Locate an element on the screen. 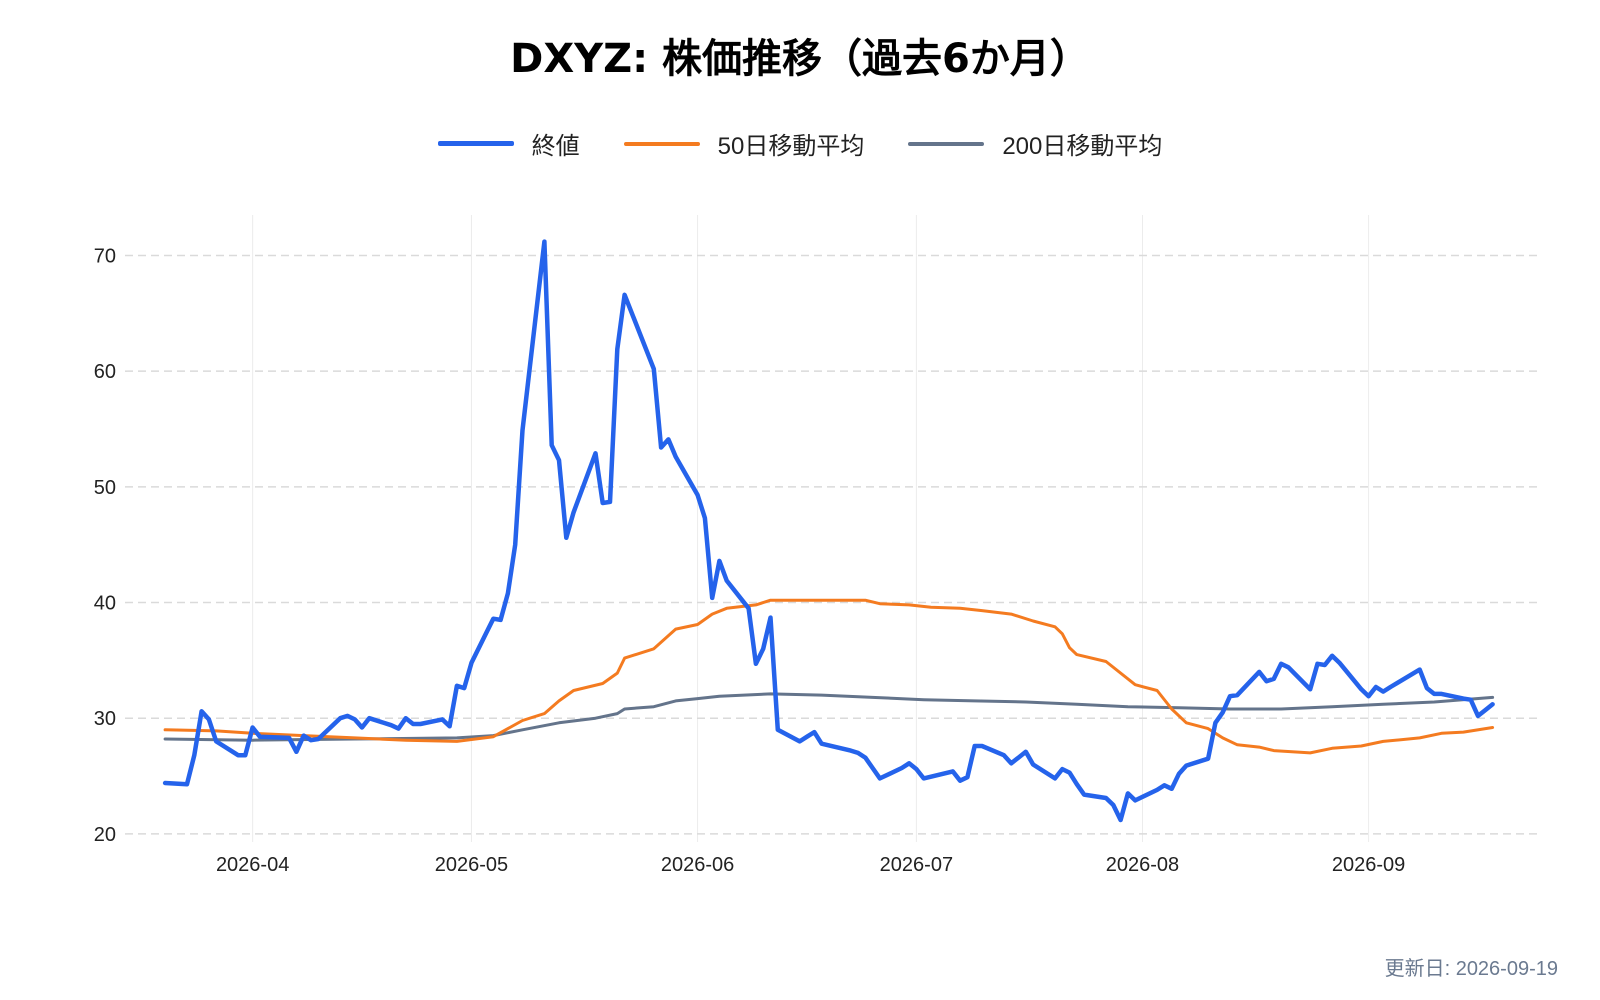 The image size is (1600, 1000). x-tick-label: 2026-05 is located at coordinates (471, 865).